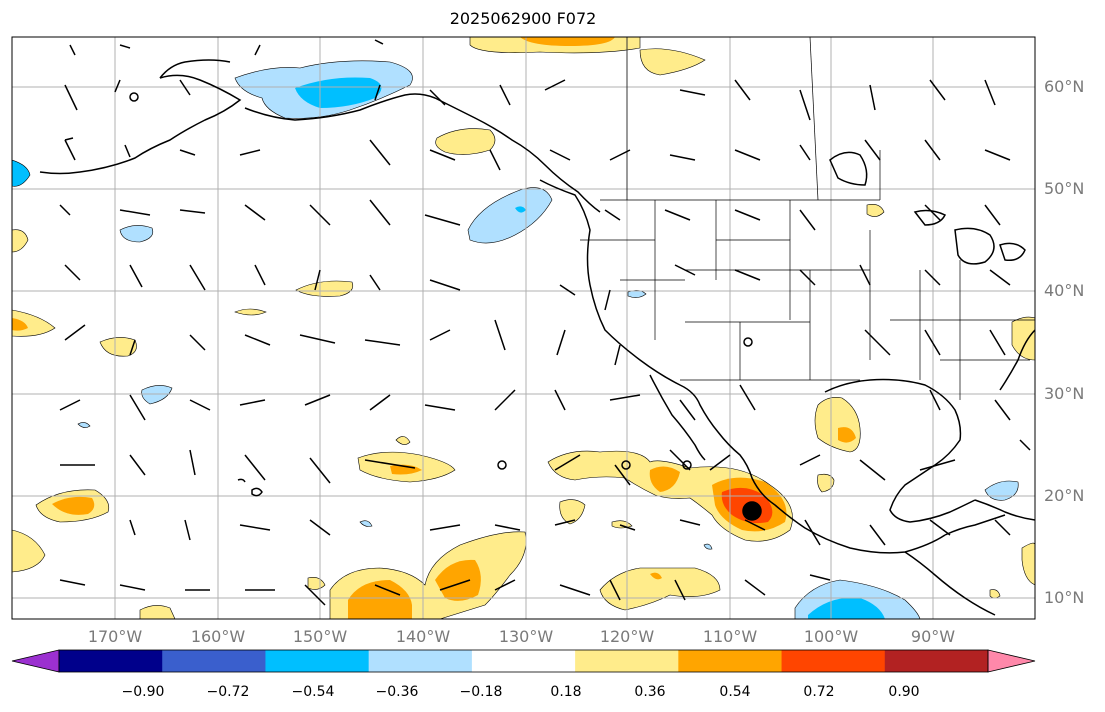 This screenshot has height=712, width=1105. What do you see at coordinates (730, 636) in the screenshot?
I see `lon-label-110w: 110°W` at bounding box center [730, 636].